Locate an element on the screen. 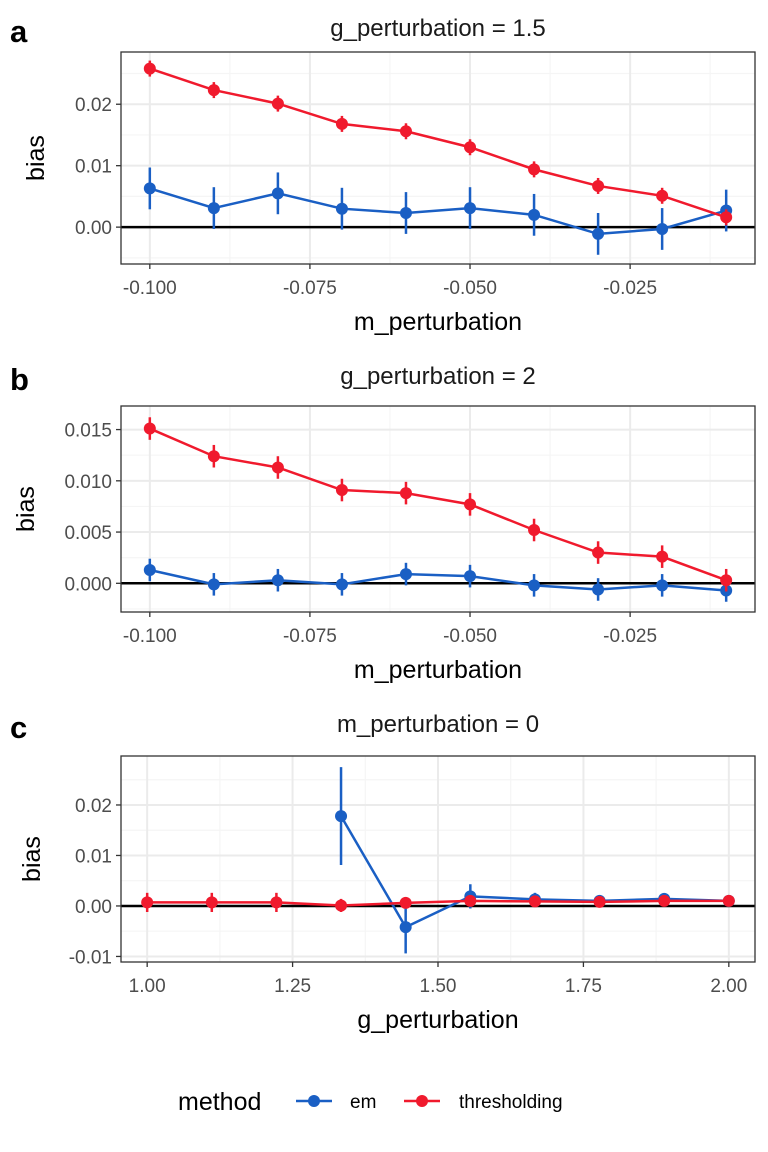 Image resolution: width=768 pixels, height=1152 pixels. facet-title: m_perturbation = 0 is located at coordinates (438, 724).